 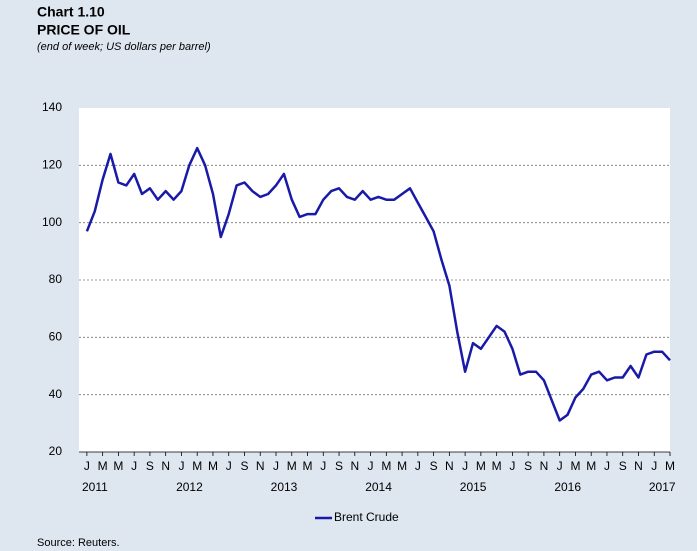 I want to click on y-tick-label: 20, so click(x=56, y=451).